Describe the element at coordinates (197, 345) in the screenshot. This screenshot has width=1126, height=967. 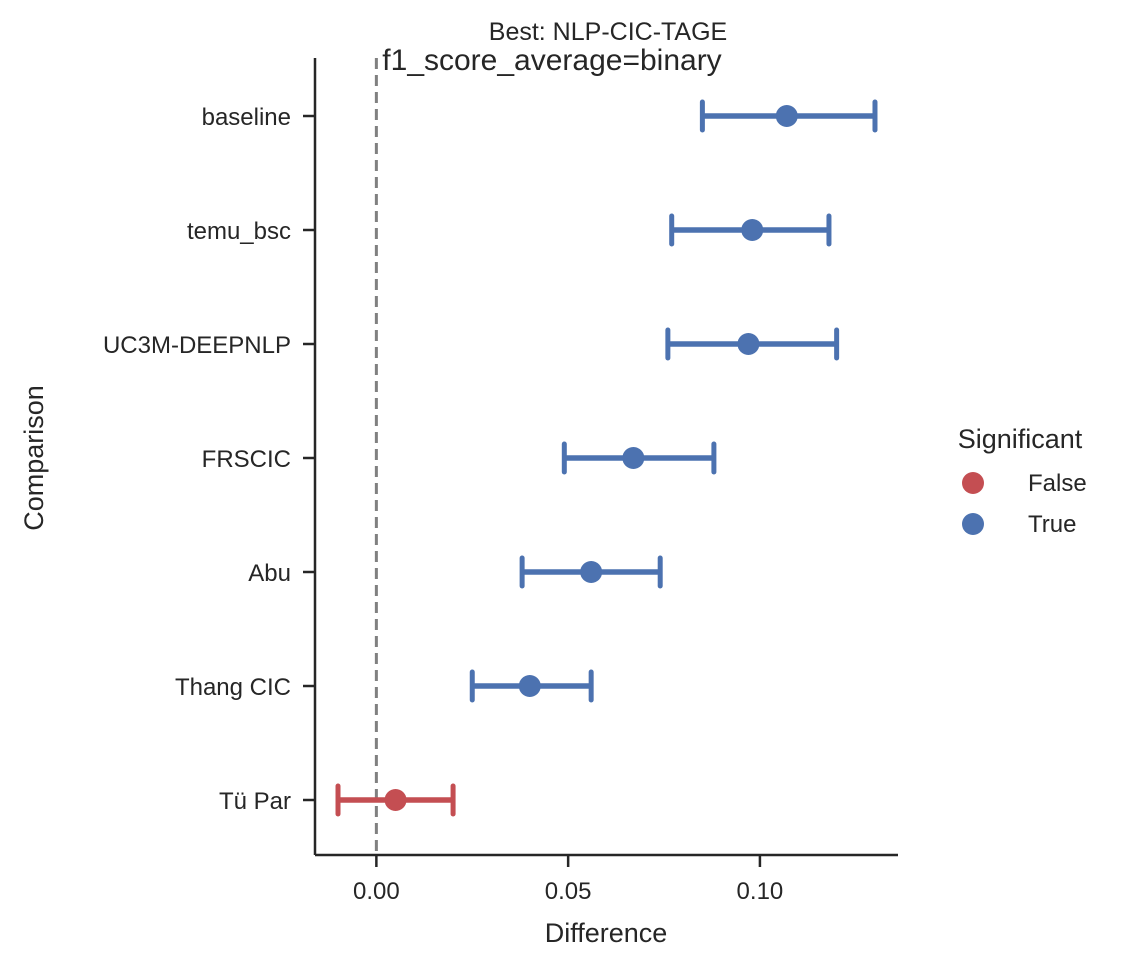
I see `y-tick-label: UC3M-DEEPNLP` at that location.